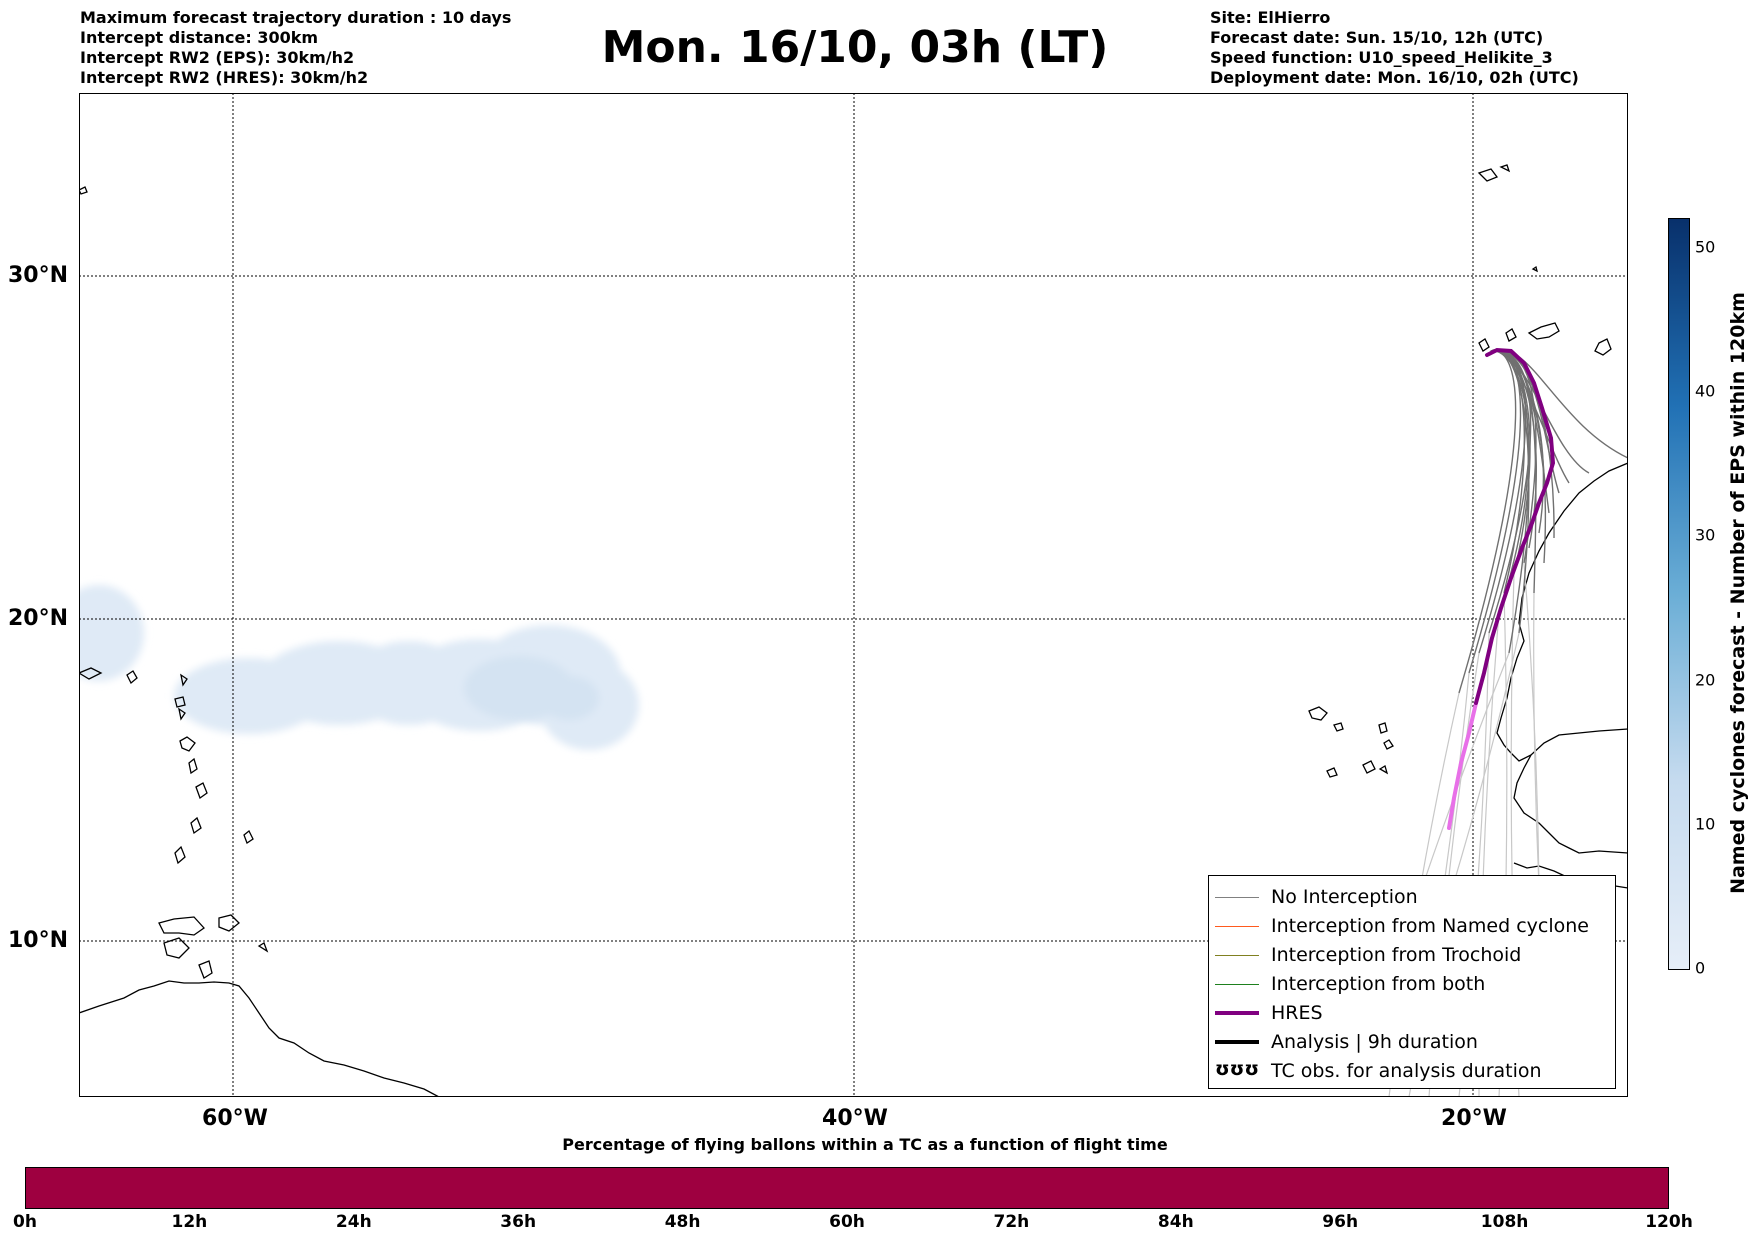  Describe the element at coordinates (1705, 680) in the screenshot. I see `cyclone-colorbar-tick: 20` at that location.